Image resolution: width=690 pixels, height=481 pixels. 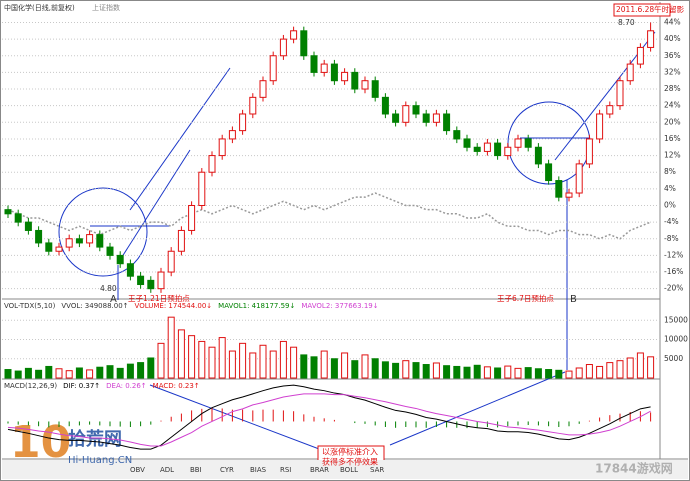 I want to click on tab-bar, so click(x=345, y=469).